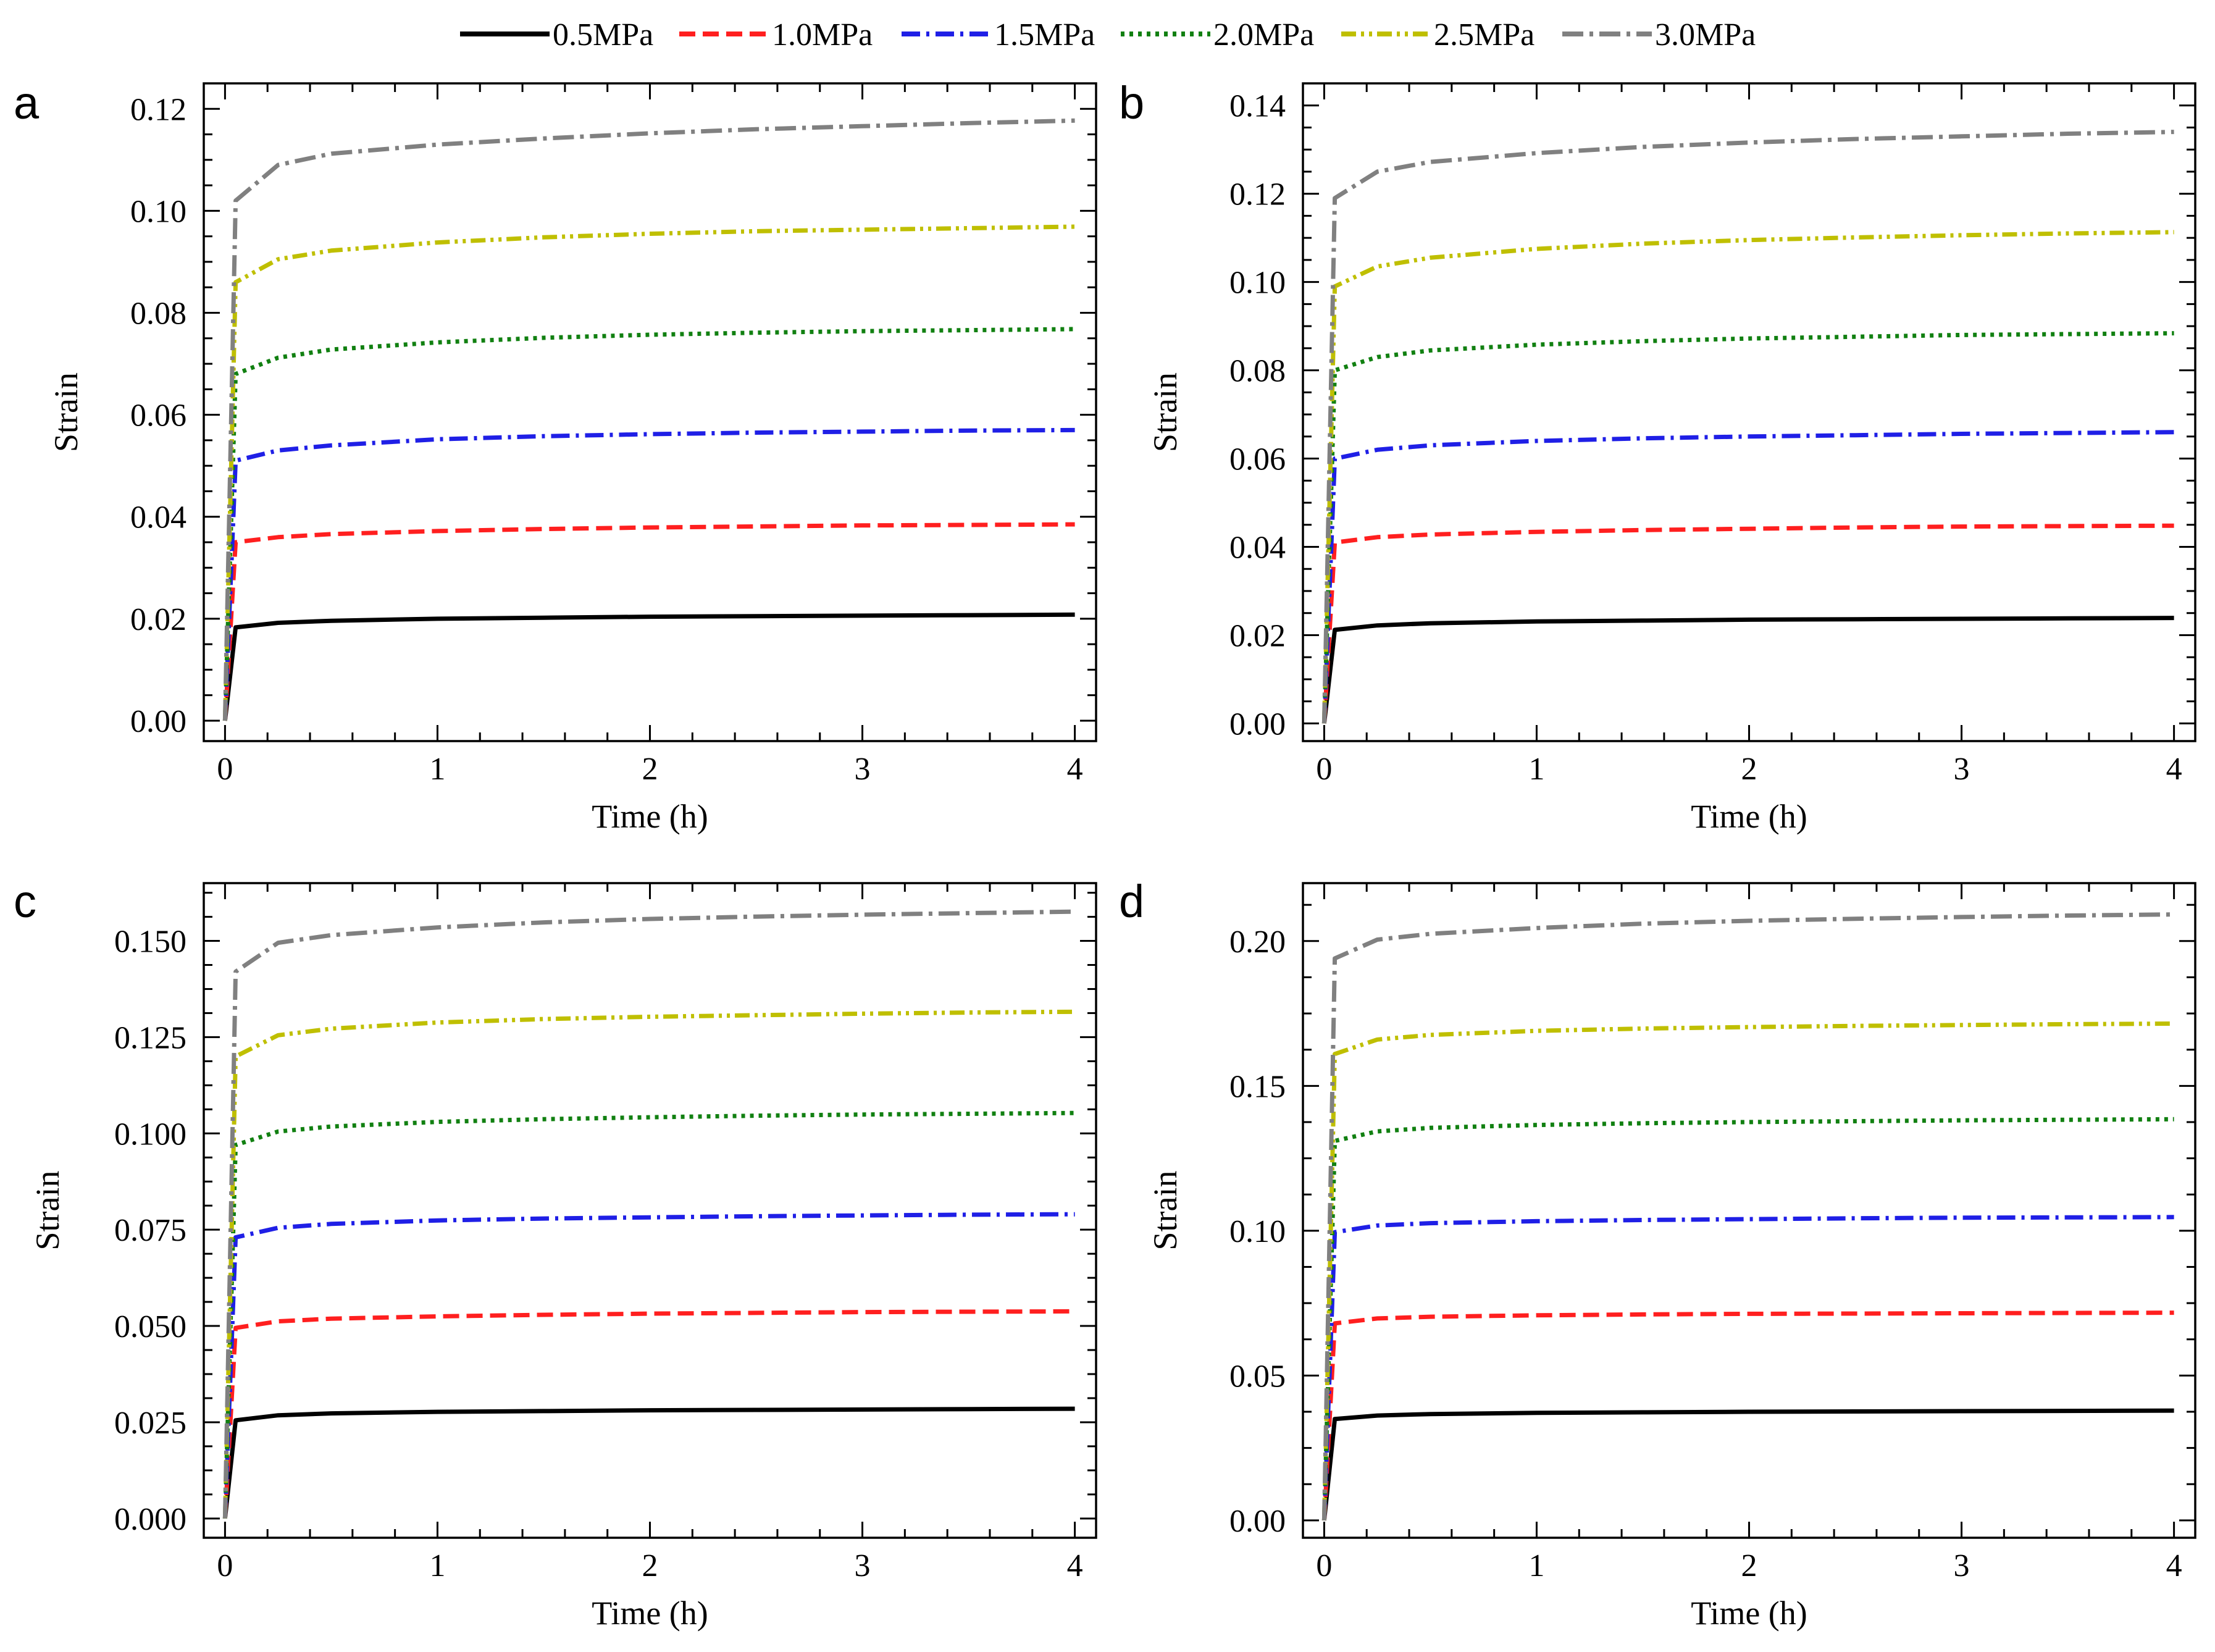 This screenshot has width=2215, height=1652. I want to click on y-tick-label: 0.06, so click(158, 416).